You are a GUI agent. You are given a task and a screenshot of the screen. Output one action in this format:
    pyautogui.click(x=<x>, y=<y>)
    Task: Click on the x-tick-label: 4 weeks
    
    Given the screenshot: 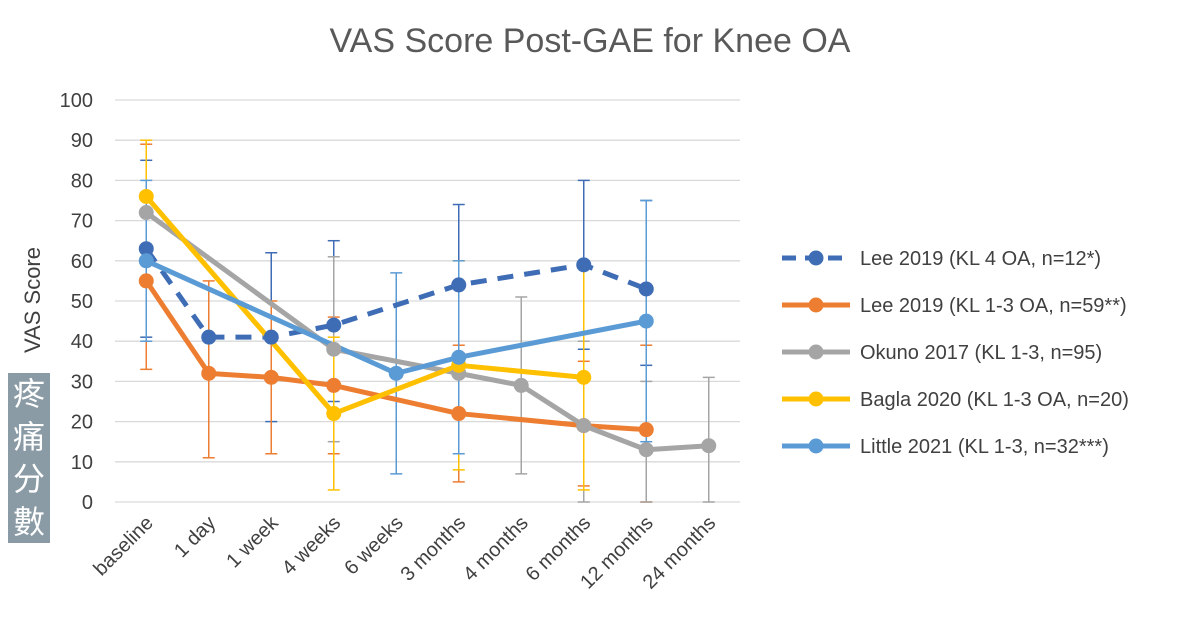 What is the action you would take?
    pyautogui.click(x=311, y=545)
    